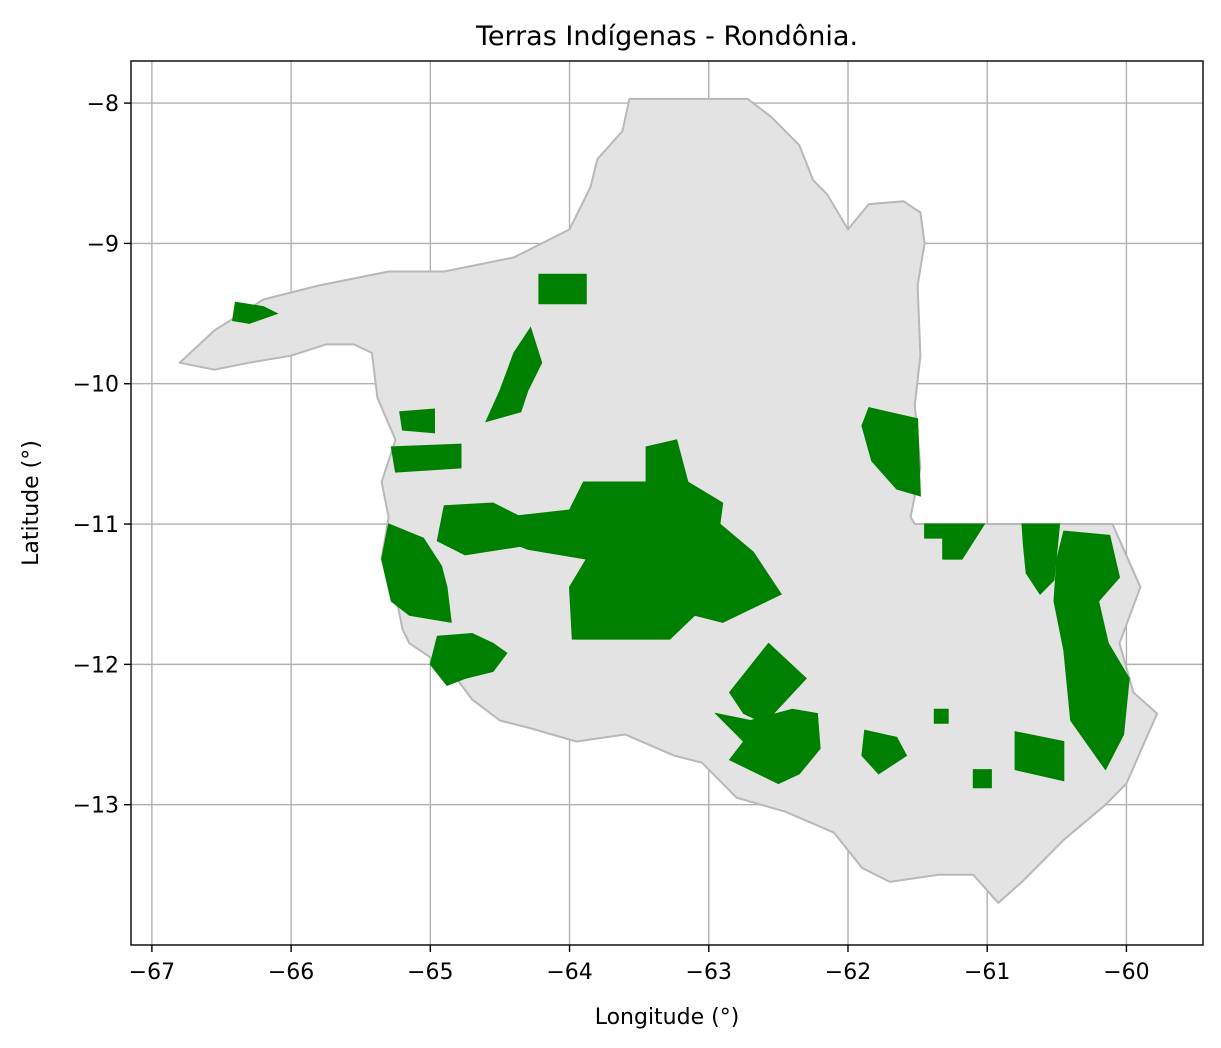 This screenshot has width=1221, height=1048. Describe the element at coordinates (569, 972) in the screenshot. I see `x-tick-label: −64` at that location.